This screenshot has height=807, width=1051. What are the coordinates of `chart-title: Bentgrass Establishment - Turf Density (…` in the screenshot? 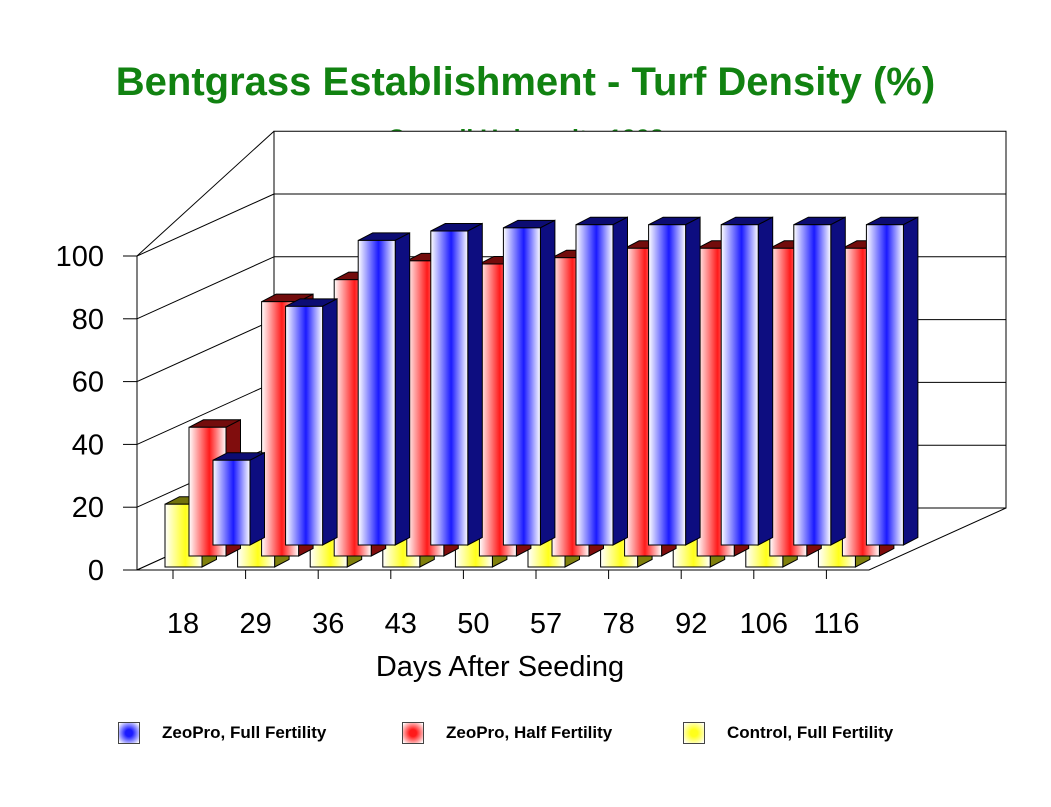 It's located at (525, 82).